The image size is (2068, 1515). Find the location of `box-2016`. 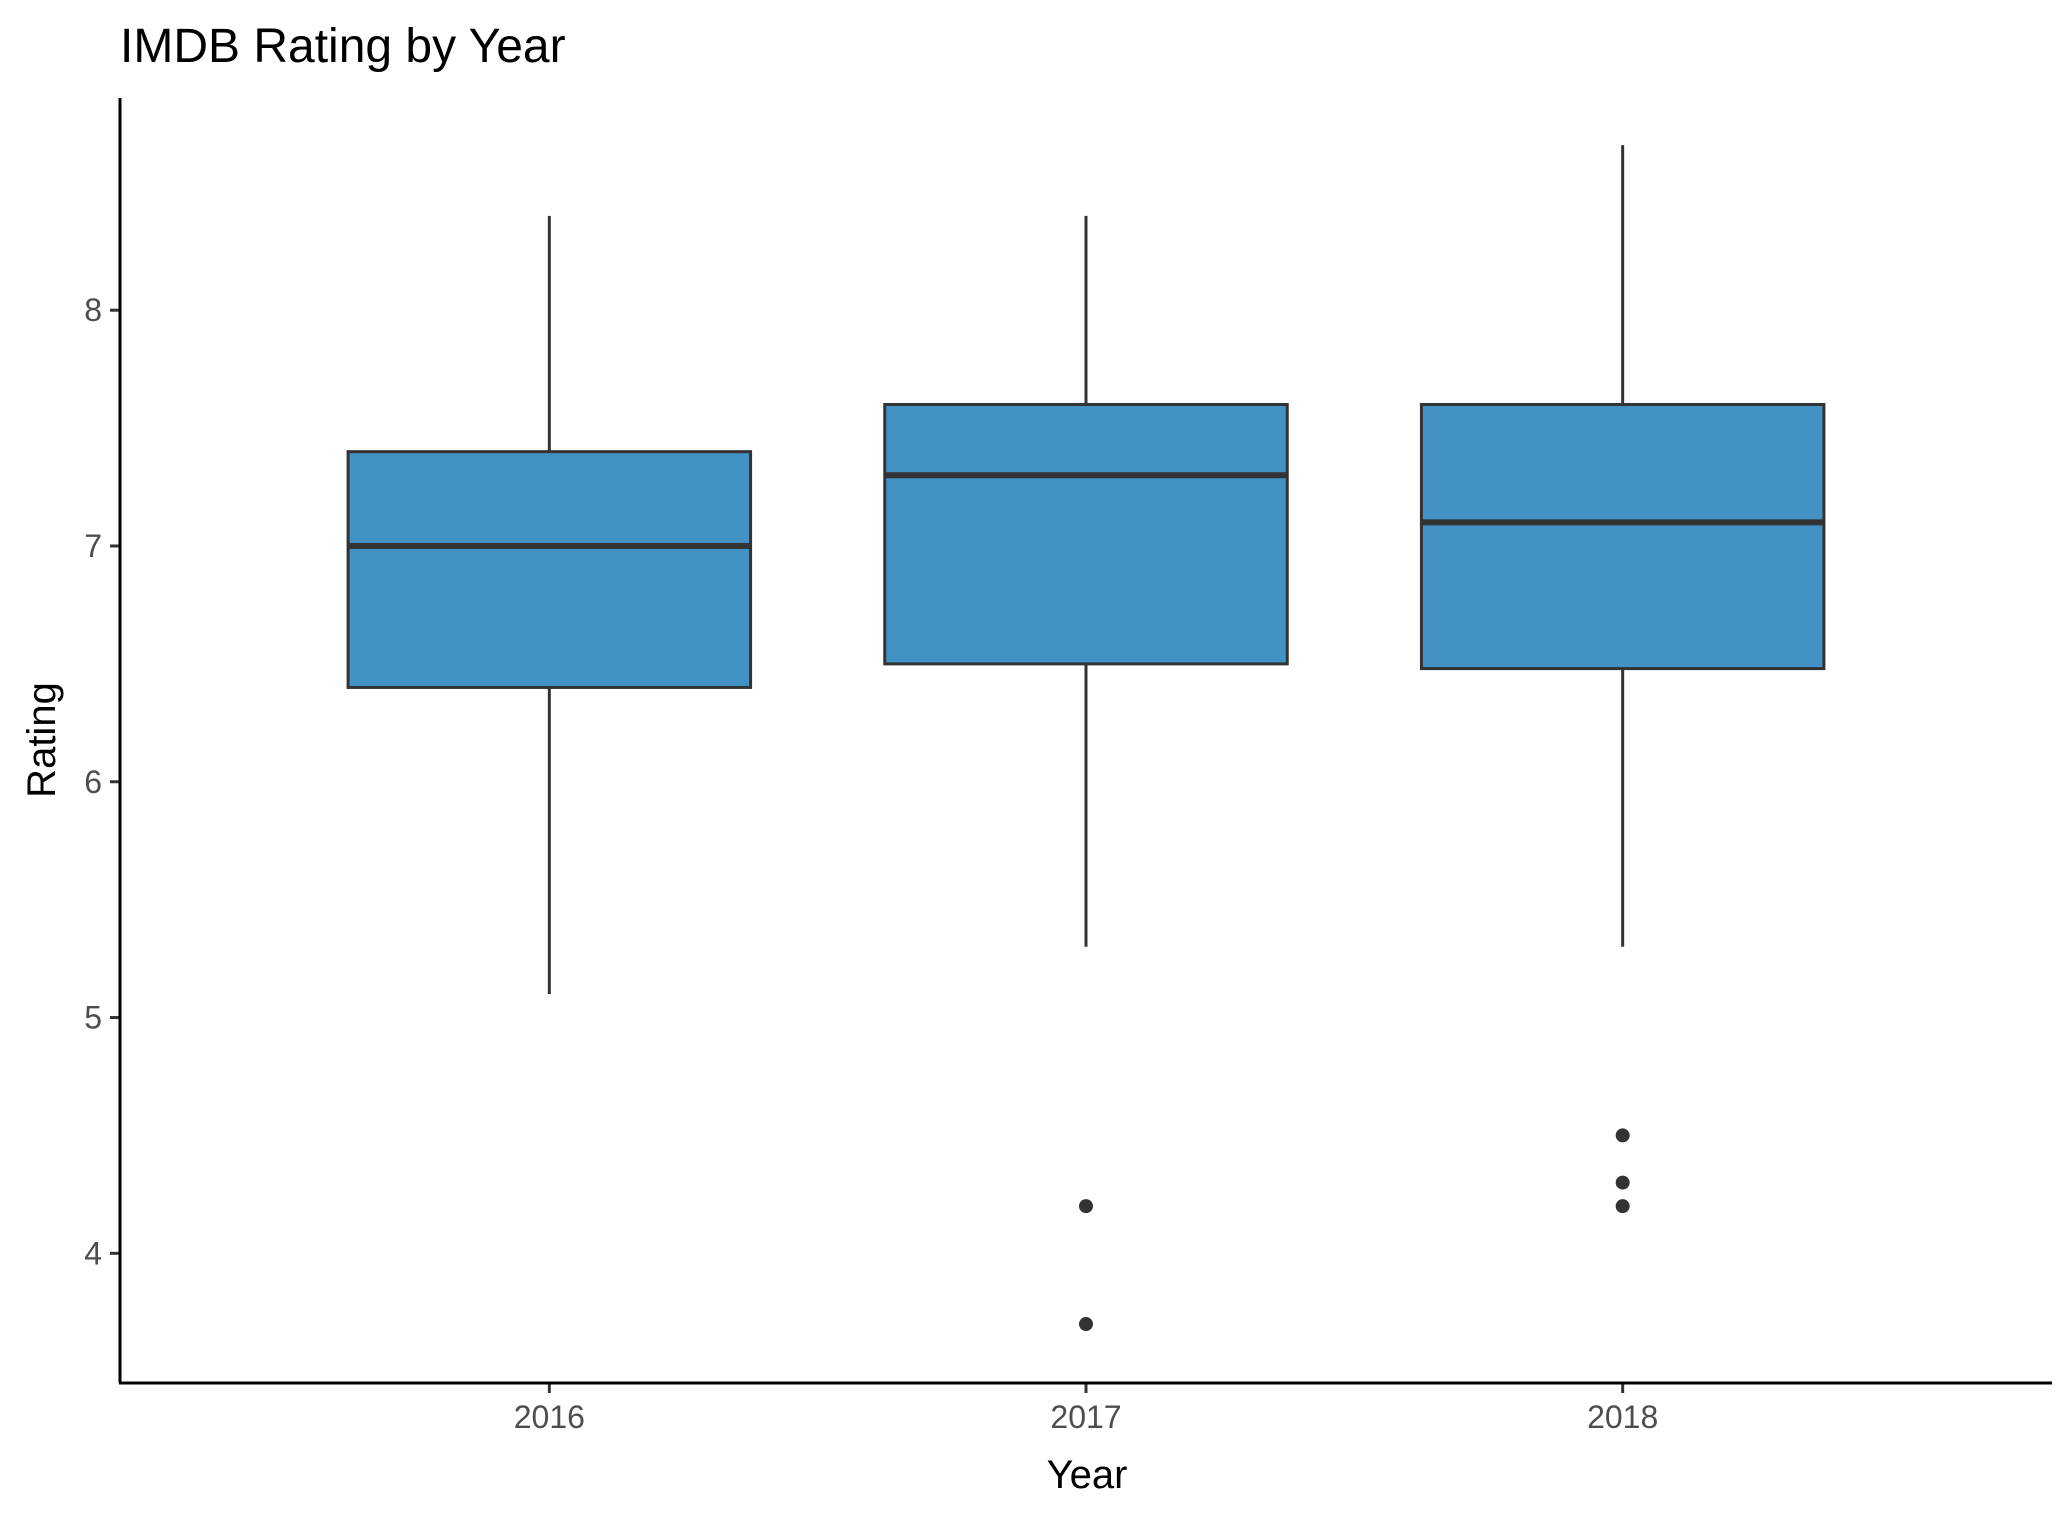

box-2016 is located at coordinates (549, 604).